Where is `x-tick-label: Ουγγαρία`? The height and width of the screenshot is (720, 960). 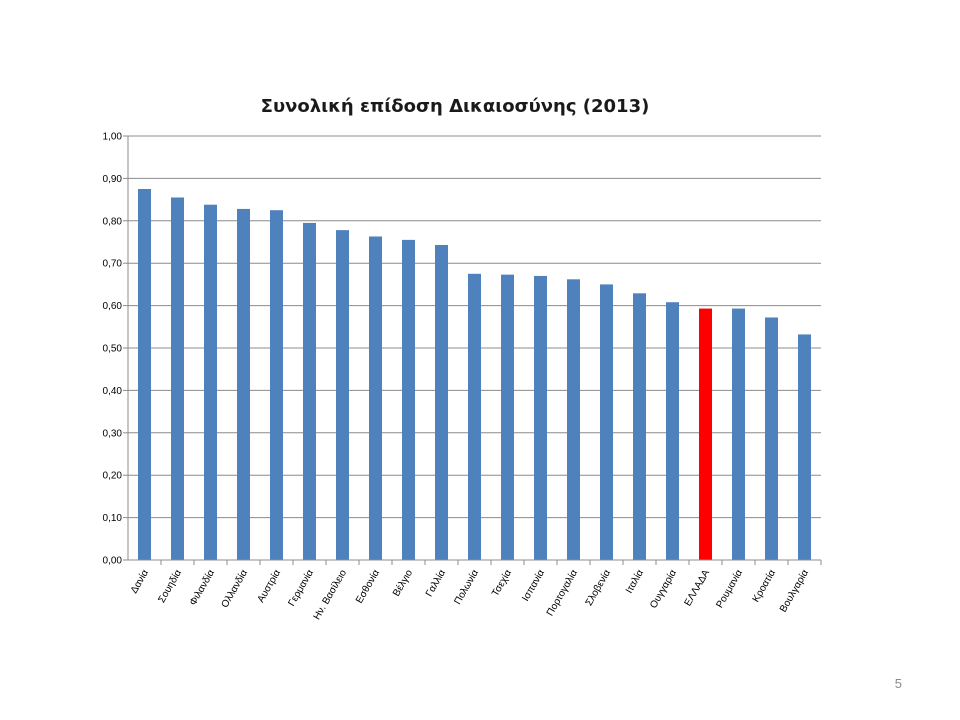 x-tick-label: Ουγγαρία is located at coordinates (663, 588).